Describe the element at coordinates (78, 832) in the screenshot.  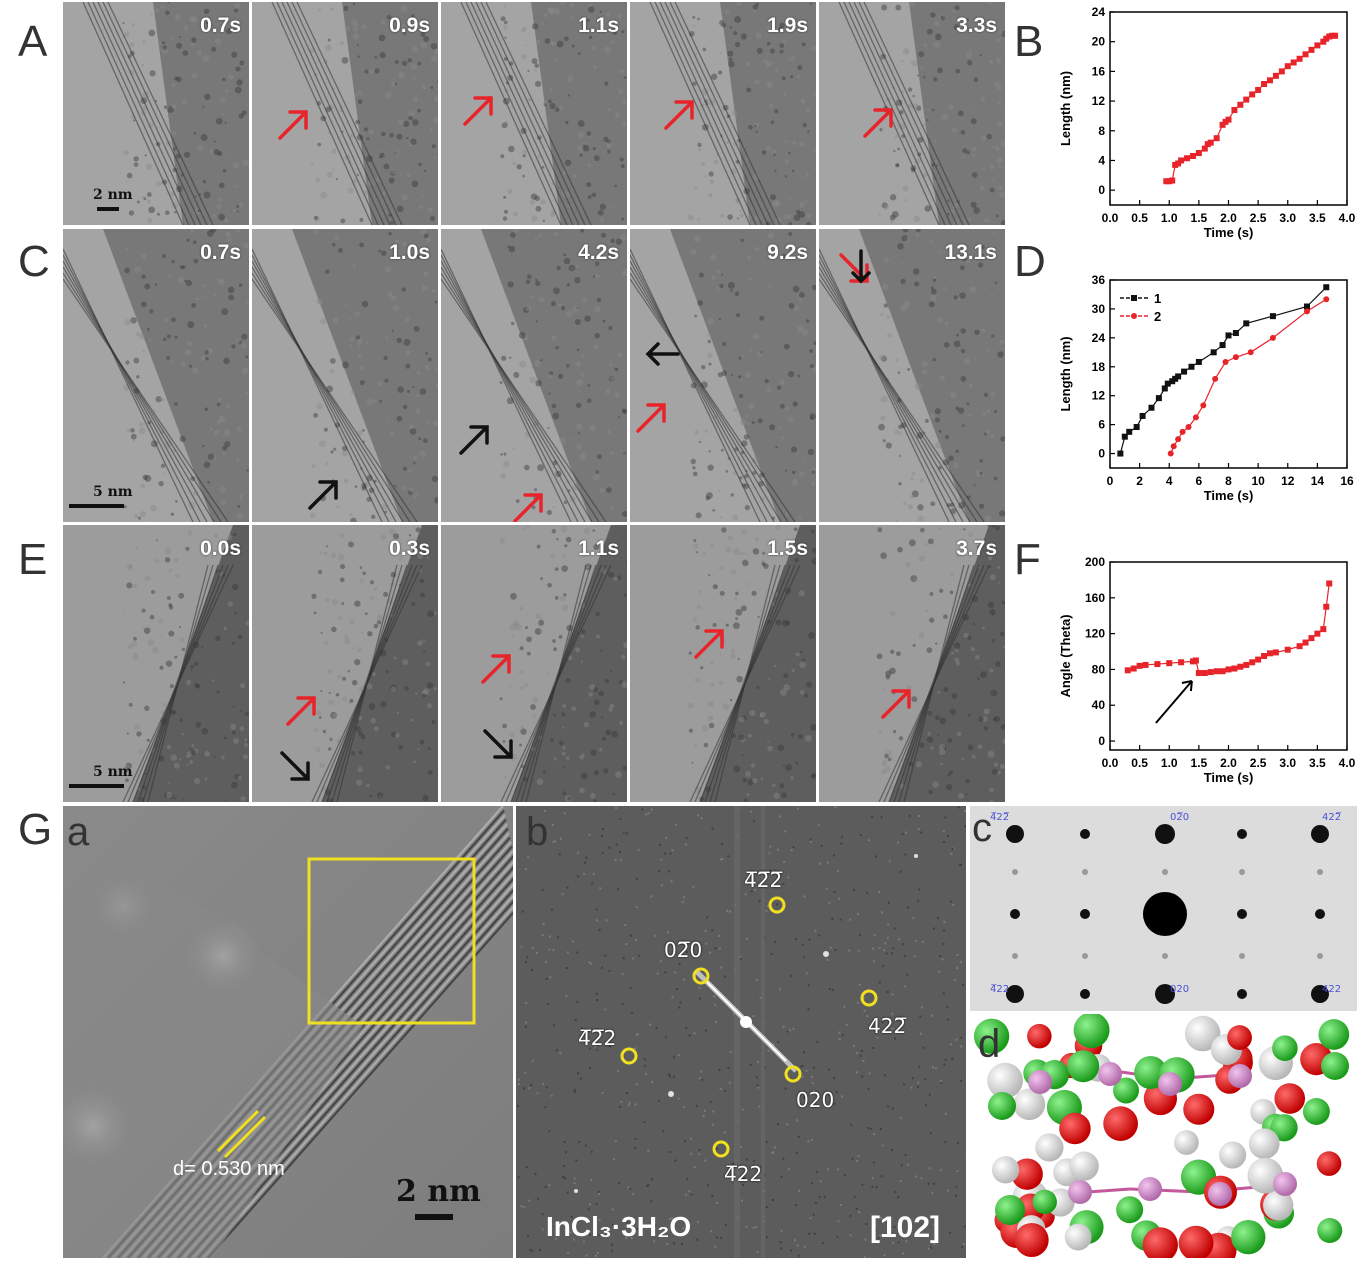
I see `sub-label-a: a` at that location.